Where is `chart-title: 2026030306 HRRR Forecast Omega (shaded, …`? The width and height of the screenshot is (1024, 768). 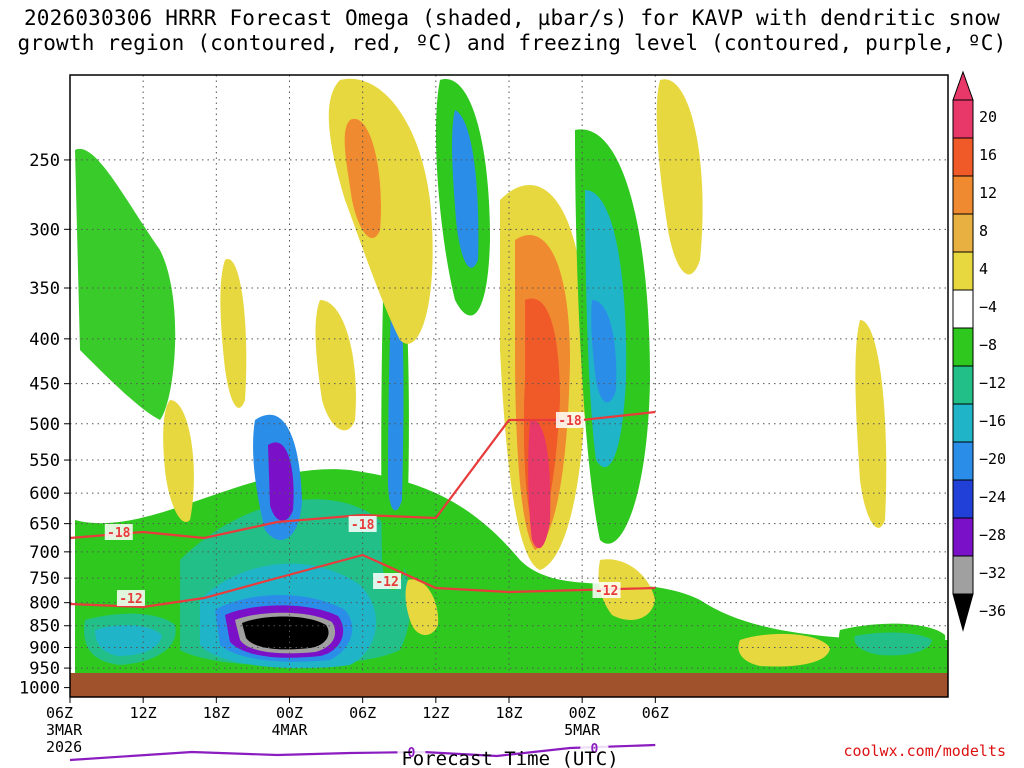 chart-title: 2026030306 HRRR Forecast Omega (shaded, … is located at coordinates (512, 31).